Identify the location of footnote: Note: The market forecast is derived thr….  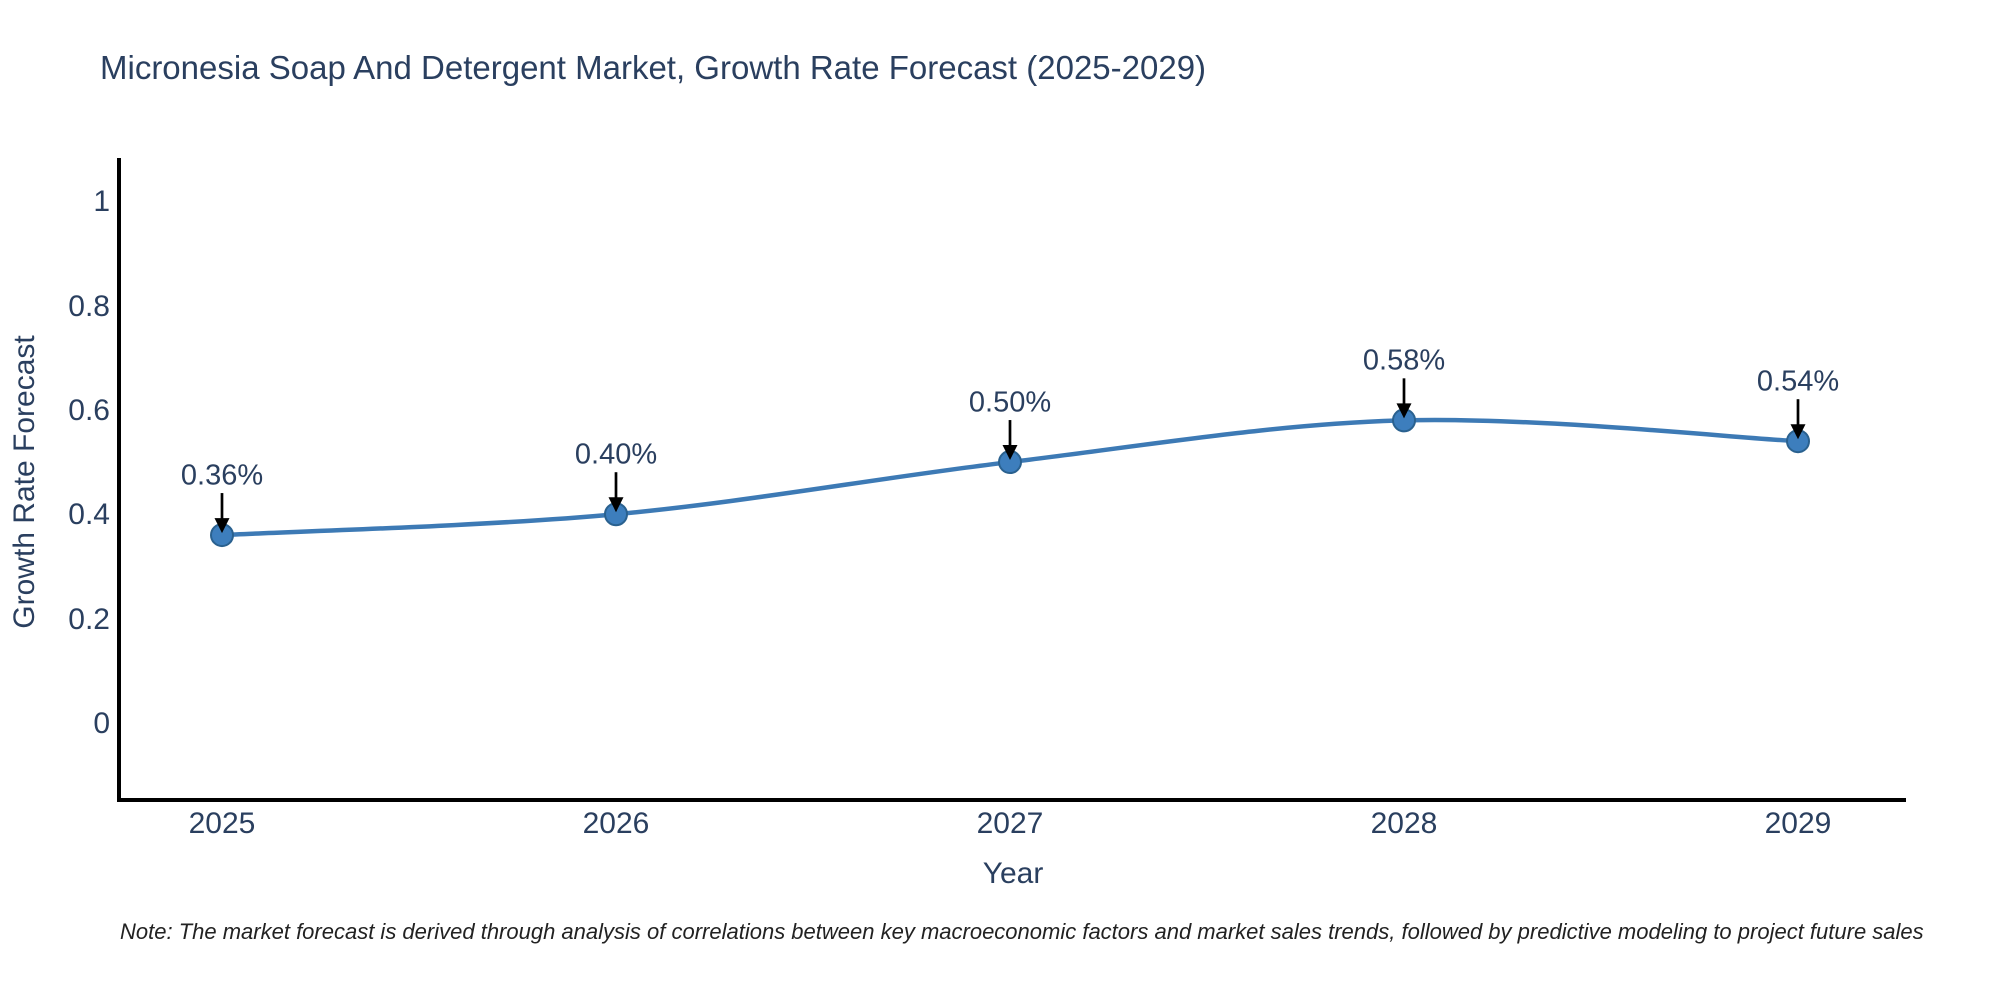
(1022, 931).